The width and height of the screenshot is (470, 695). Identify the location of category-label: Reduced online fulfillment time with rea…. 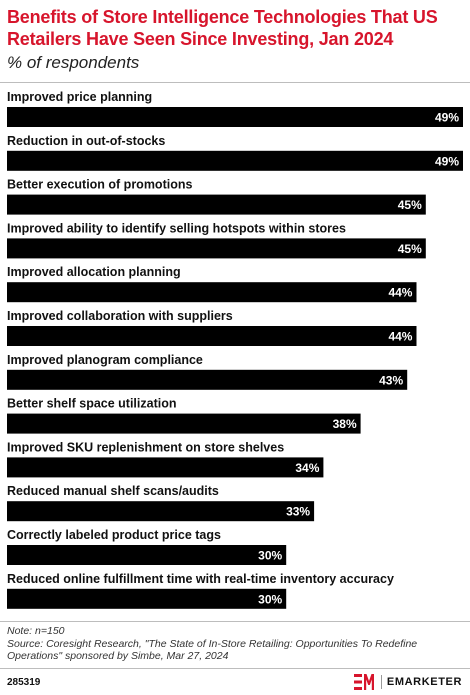
(200, 579).